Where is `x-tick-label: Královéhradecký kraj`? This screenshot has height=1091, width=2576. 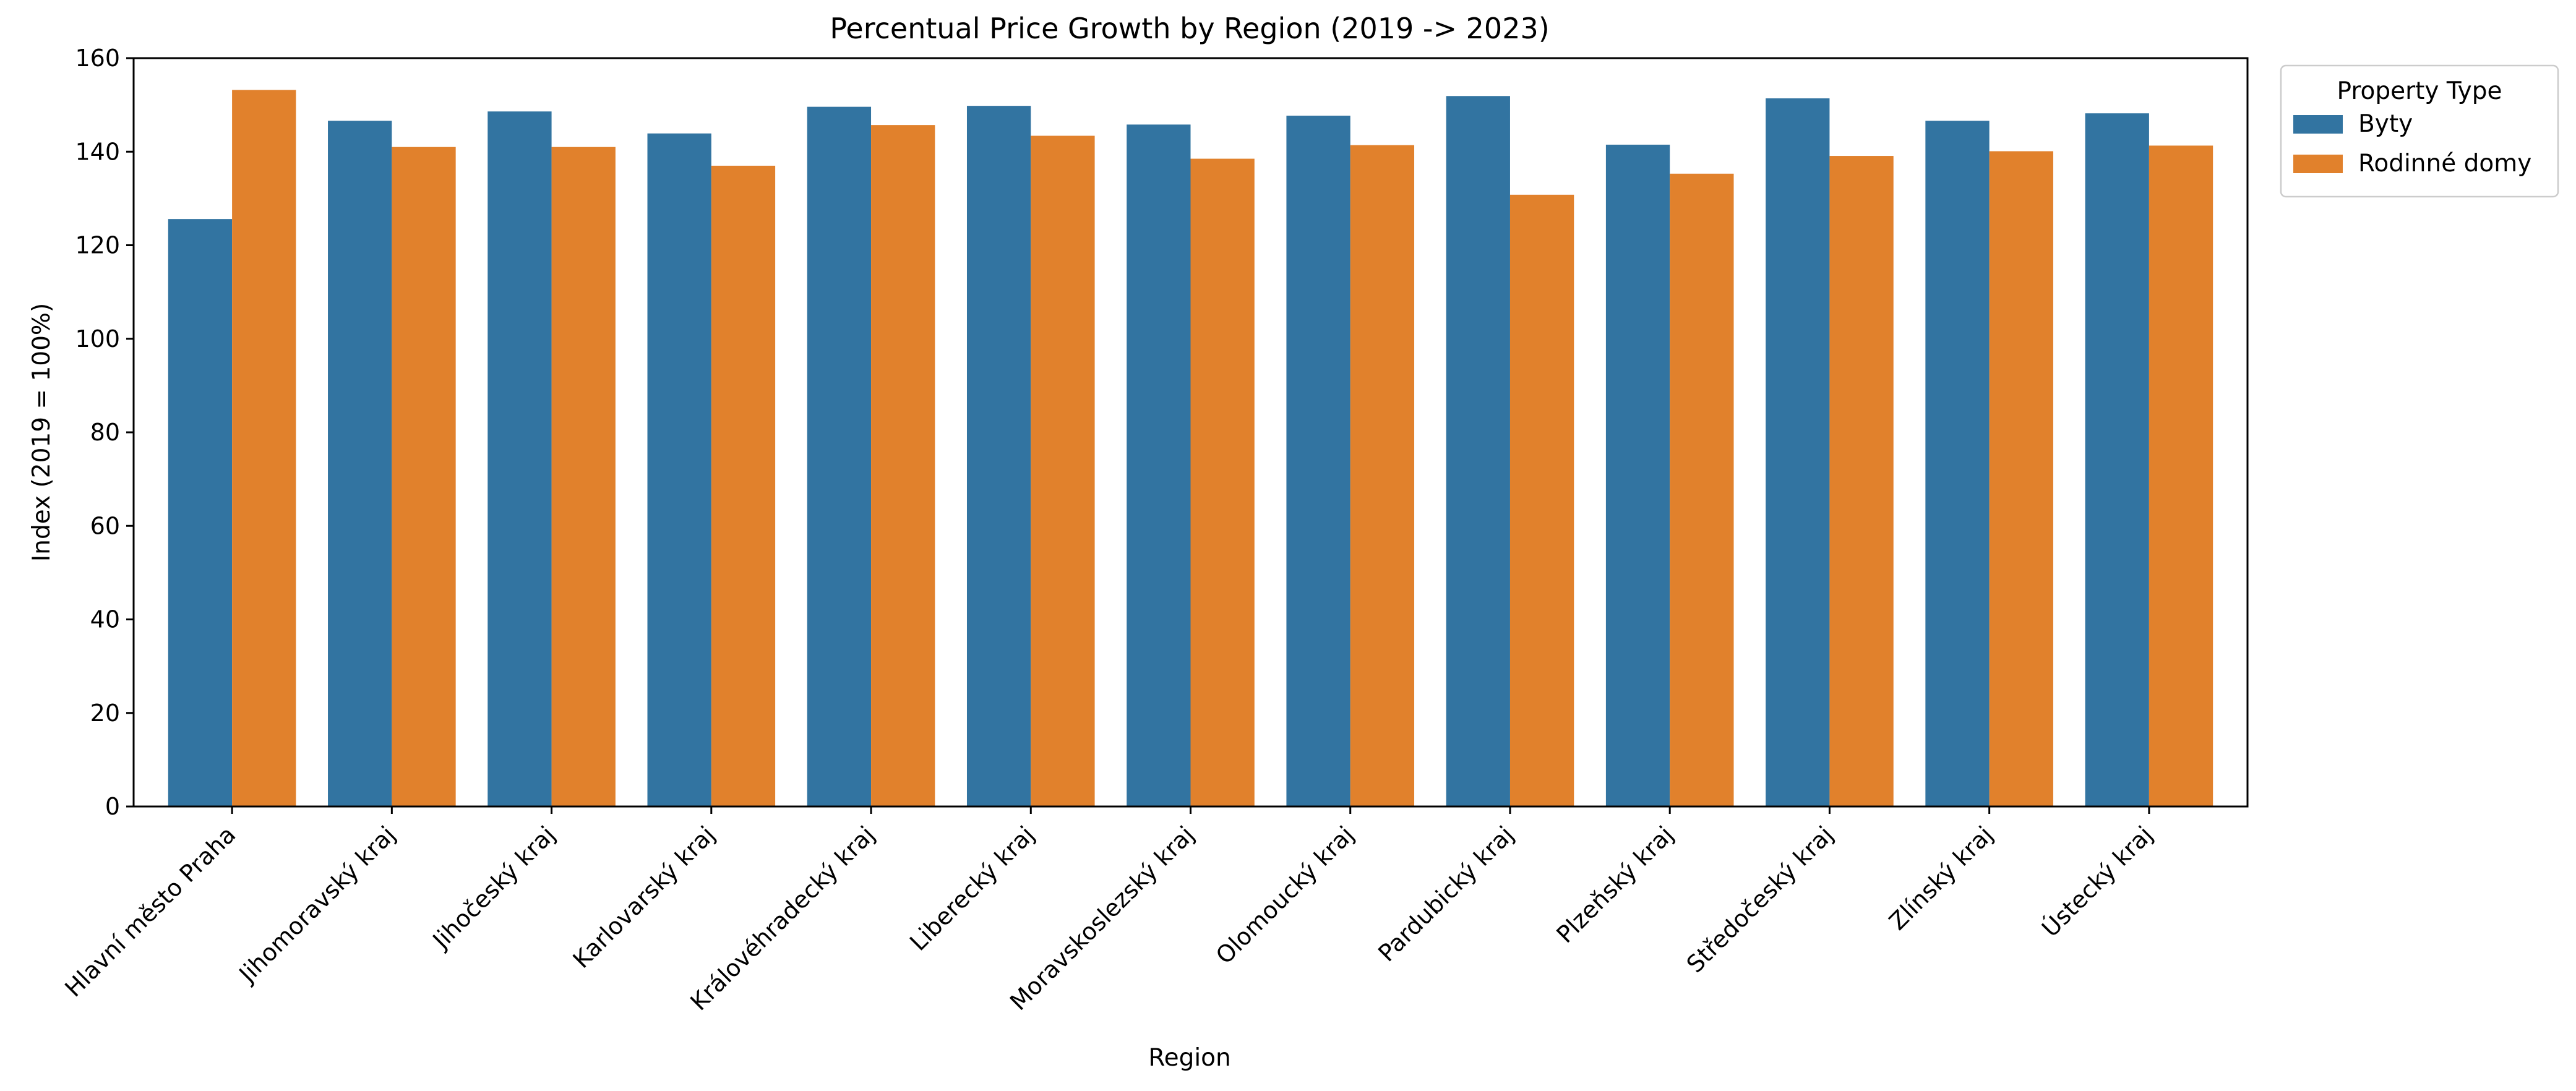
x-tick-label: Královéhradecký kraj is located at coordinates (782, 919).